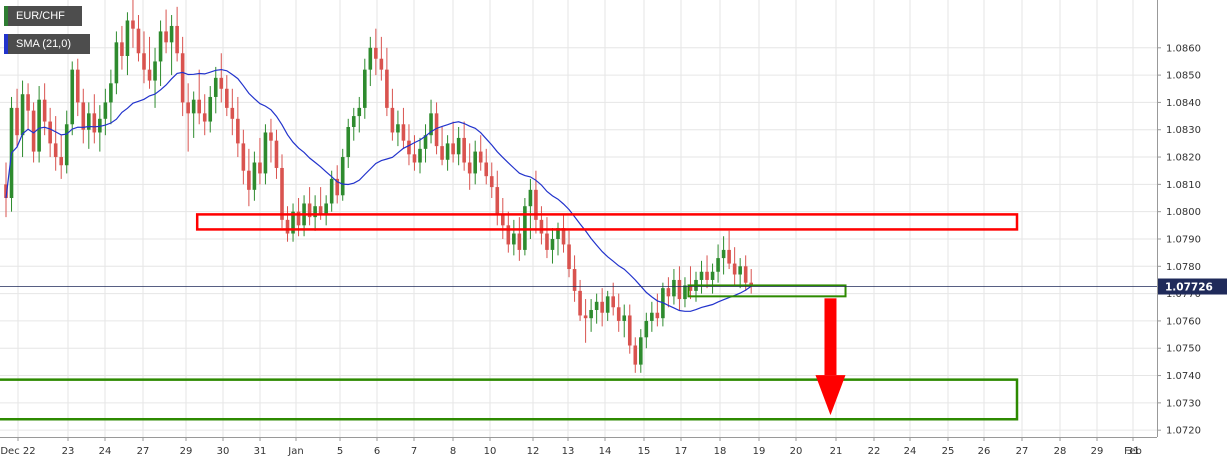 This screenshot has height=462, width=1229. Describe the element at coordinates (830, 337) in the screenshot. I see `arrow-shaft` at that location.